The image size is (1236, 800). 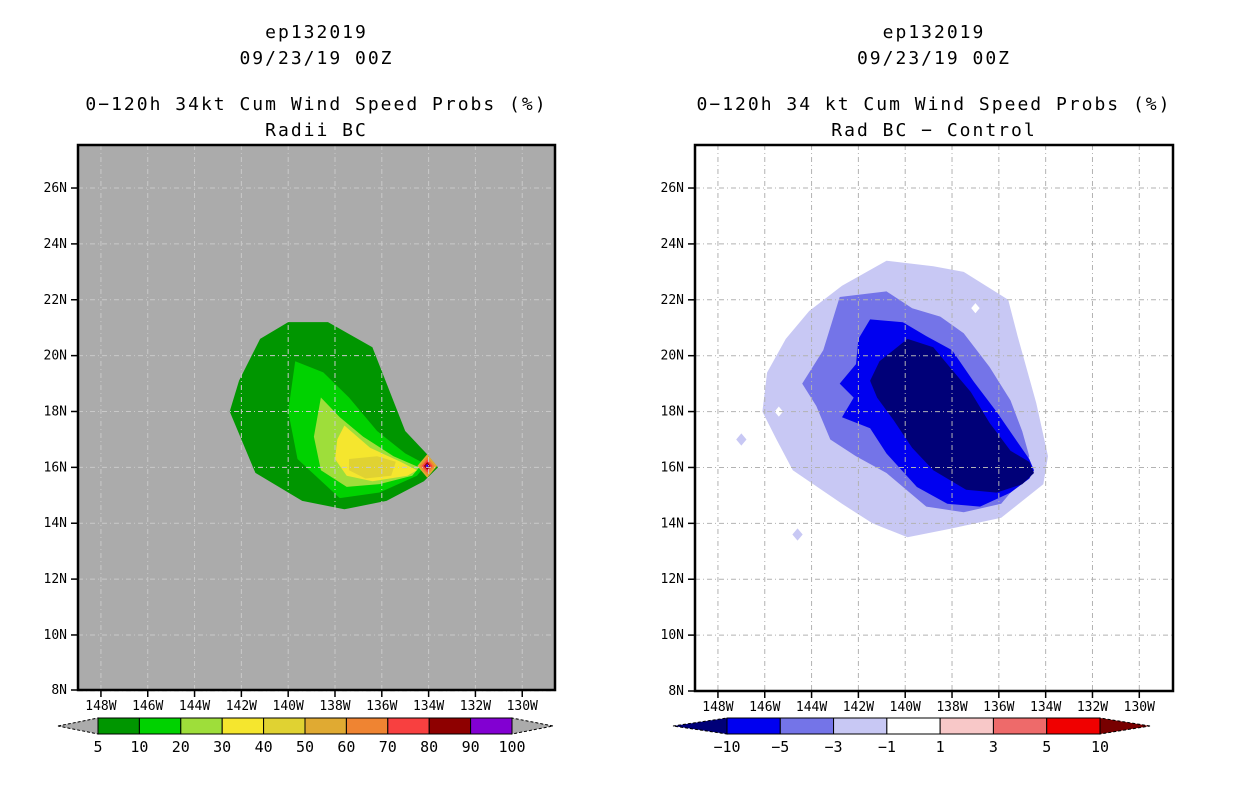 I want to click on right-init-time: 09/23/19 00Z, so click(x=934, y=58).